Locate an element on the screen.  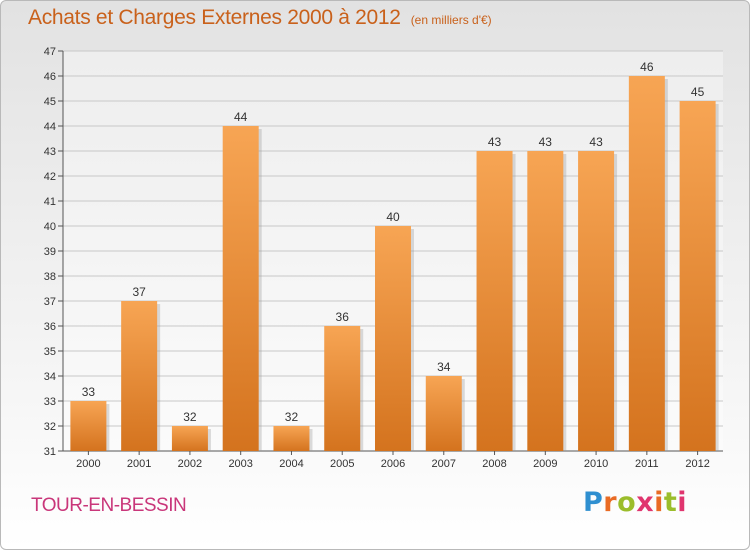
x-tick-label: 2011 is located at coordinates (647, 464).